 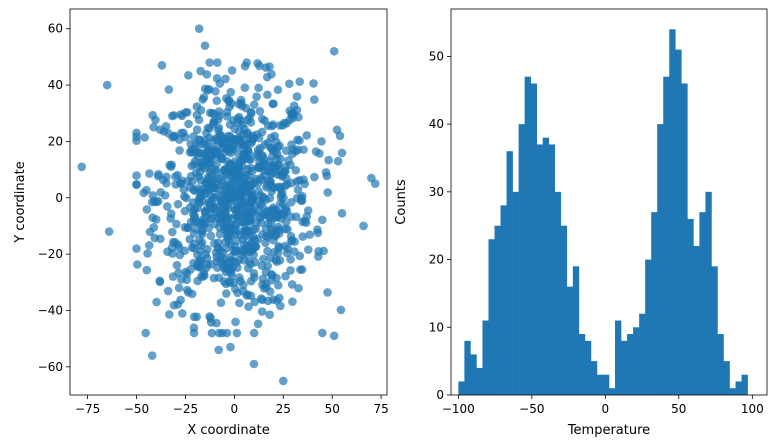 I want to click on histogram-y-axis-label: Counts, so click(x=401, y=202).